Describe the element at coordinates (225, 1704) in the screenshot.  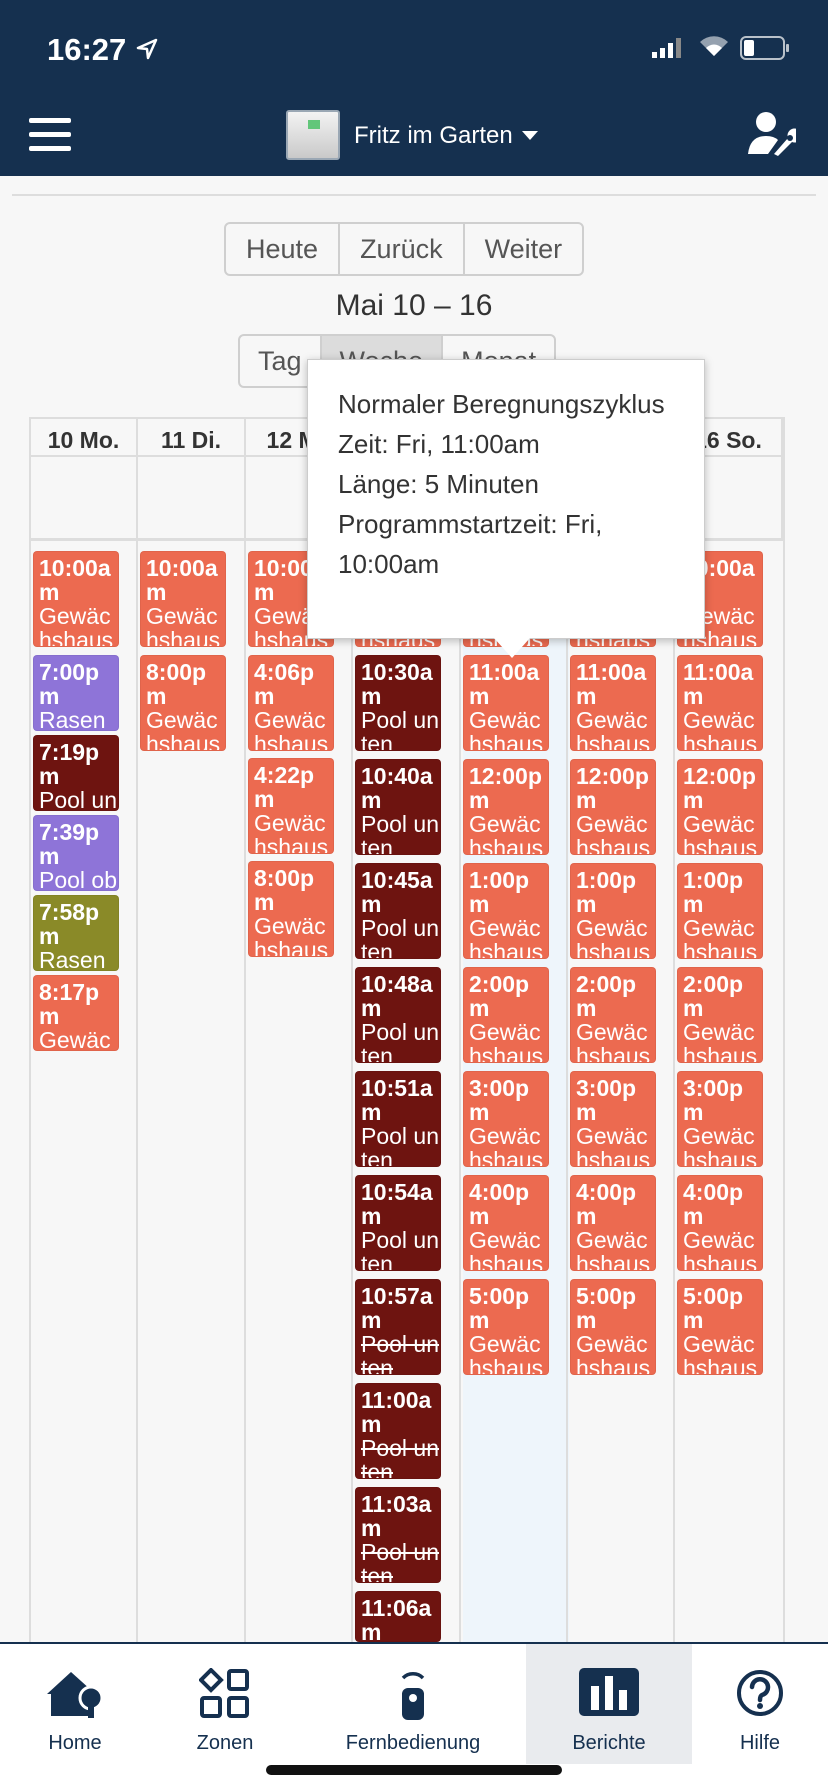
I see `tab-zones: Zonen` at that location.